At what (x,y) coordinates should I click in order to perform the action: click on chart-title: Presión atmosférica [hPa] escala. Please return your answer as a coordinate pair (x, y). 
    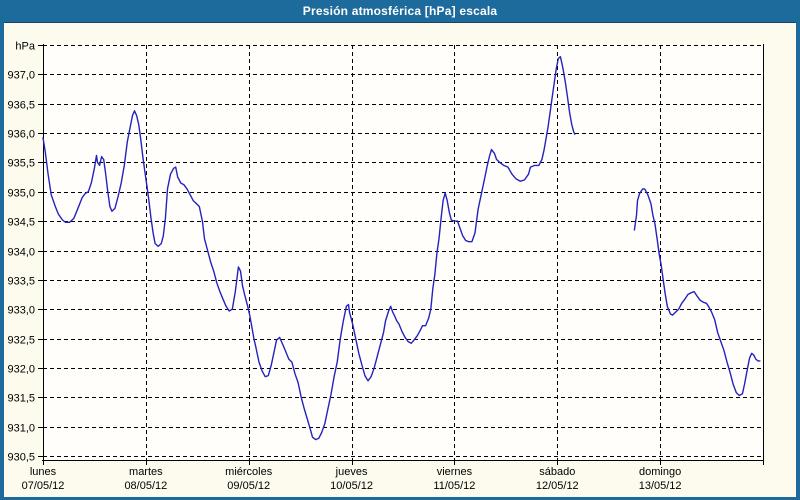
    Looking at the image, I should click on (400, 11).